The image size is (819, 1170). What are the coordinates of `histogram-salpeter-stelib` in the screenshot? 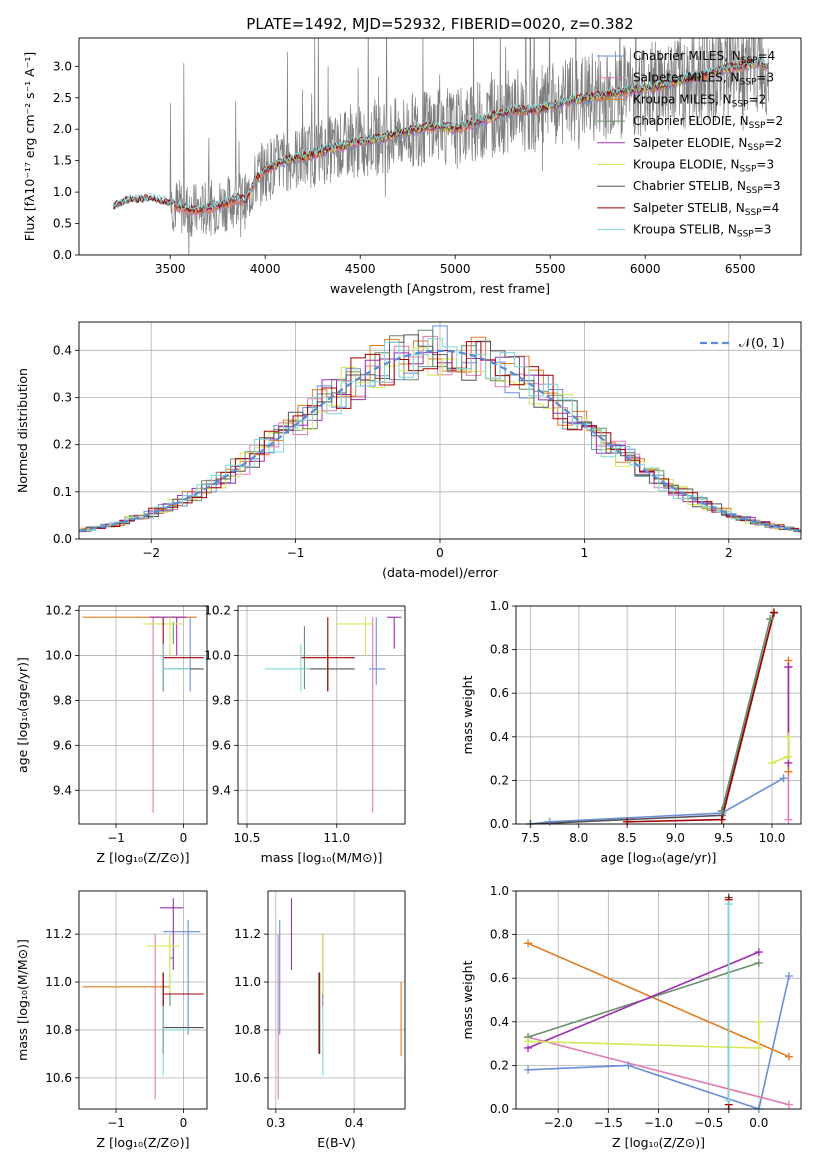 It's located at (440, 437).